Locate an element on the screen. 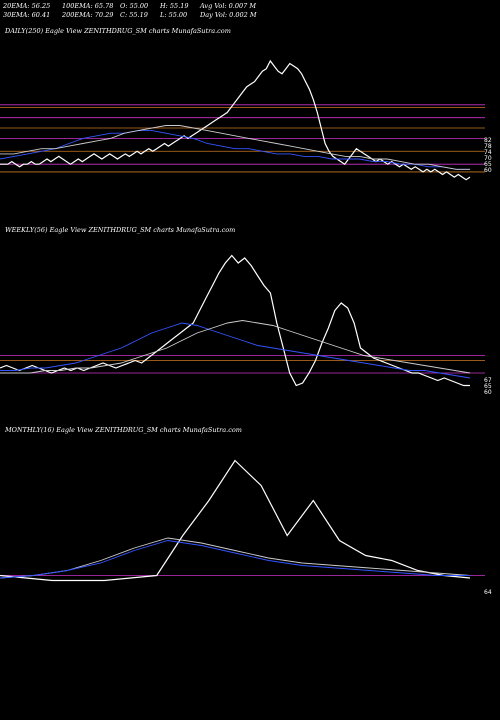 The height and width of the screenshot is (720, 500). ema100-stat: 100EMA: 65.78 is located at coordinates (88, 6).